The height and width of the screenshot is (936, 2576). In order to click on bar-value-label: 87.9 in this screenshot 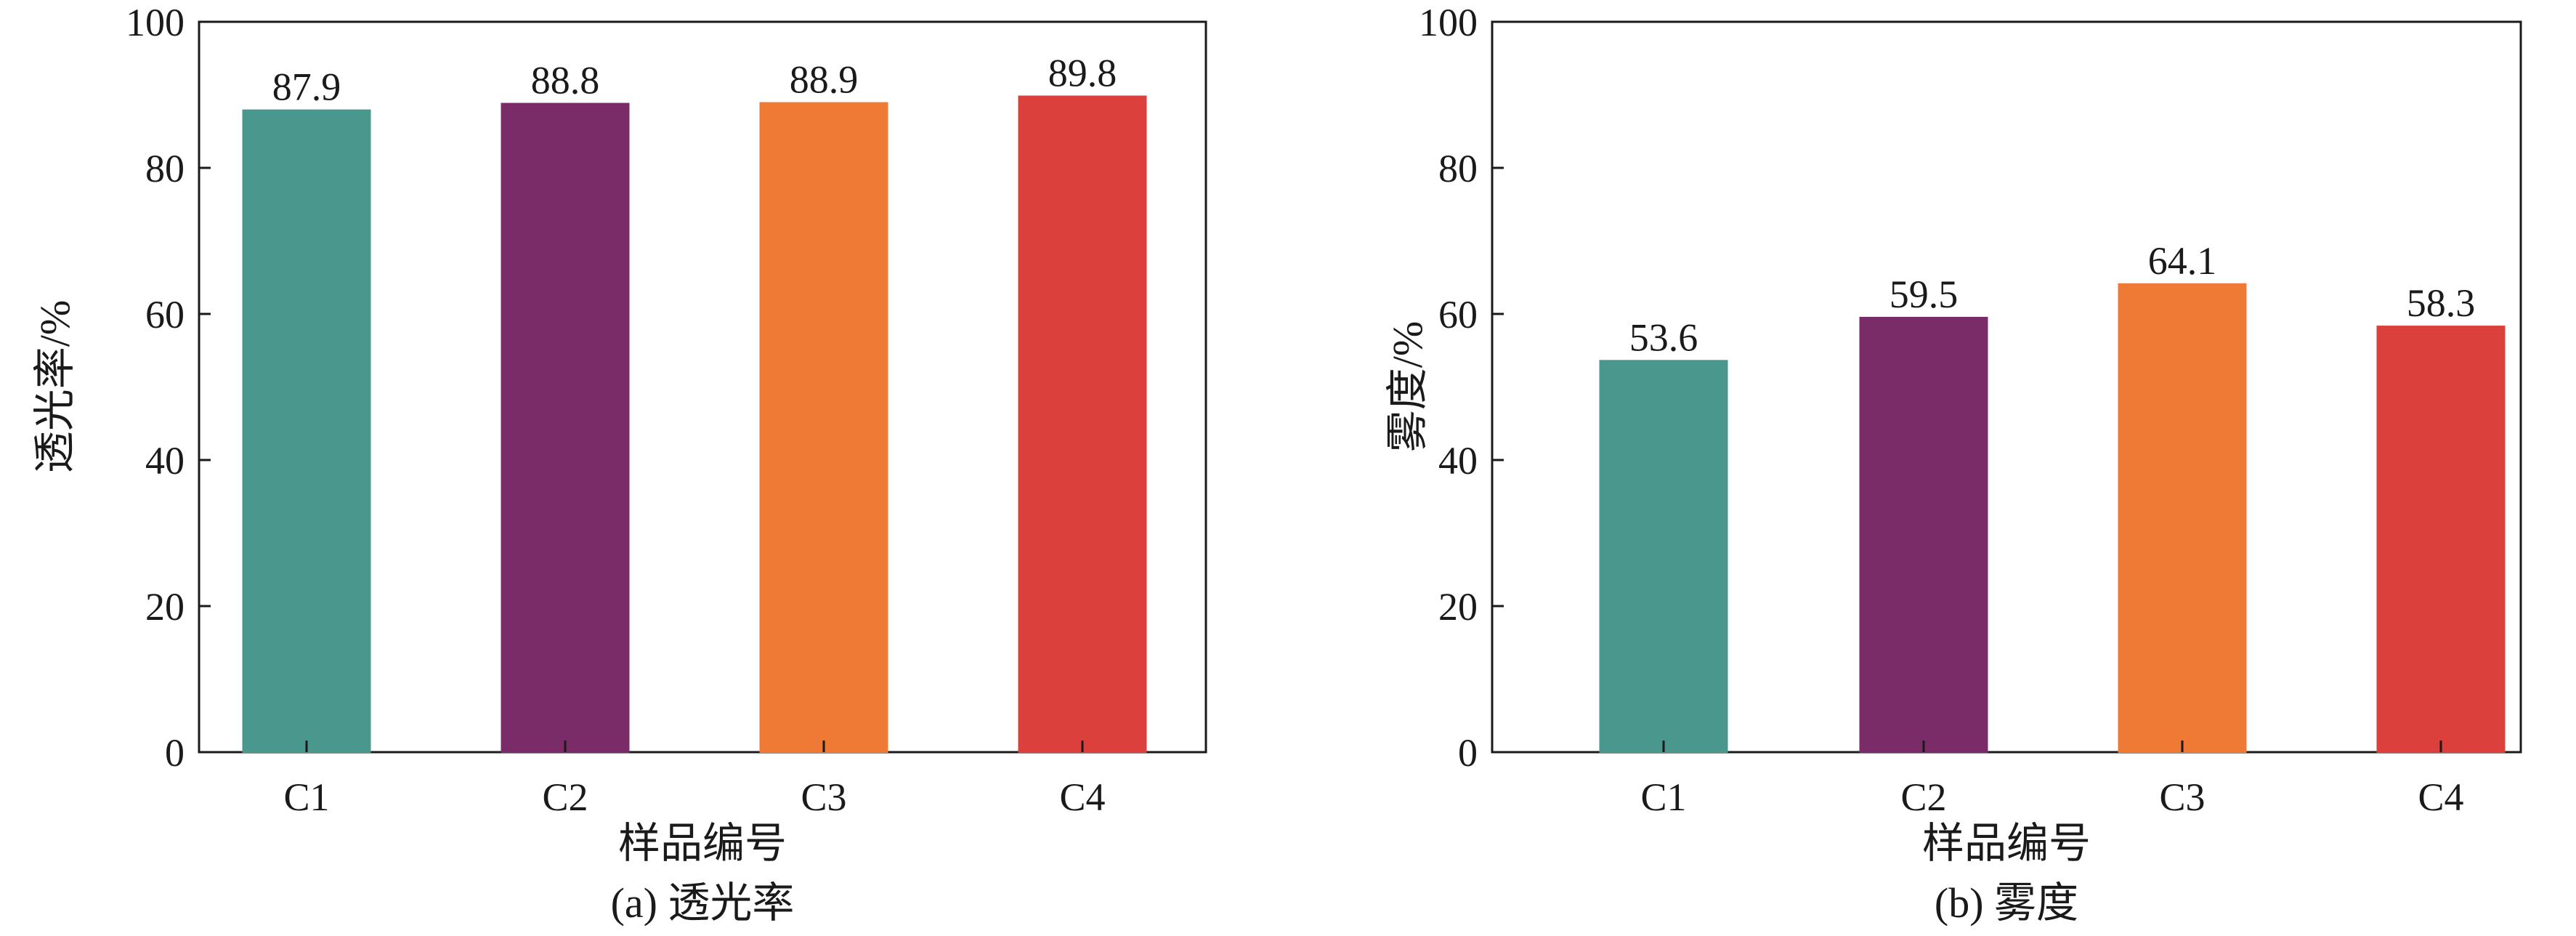, I will do `click(306, 87)`.